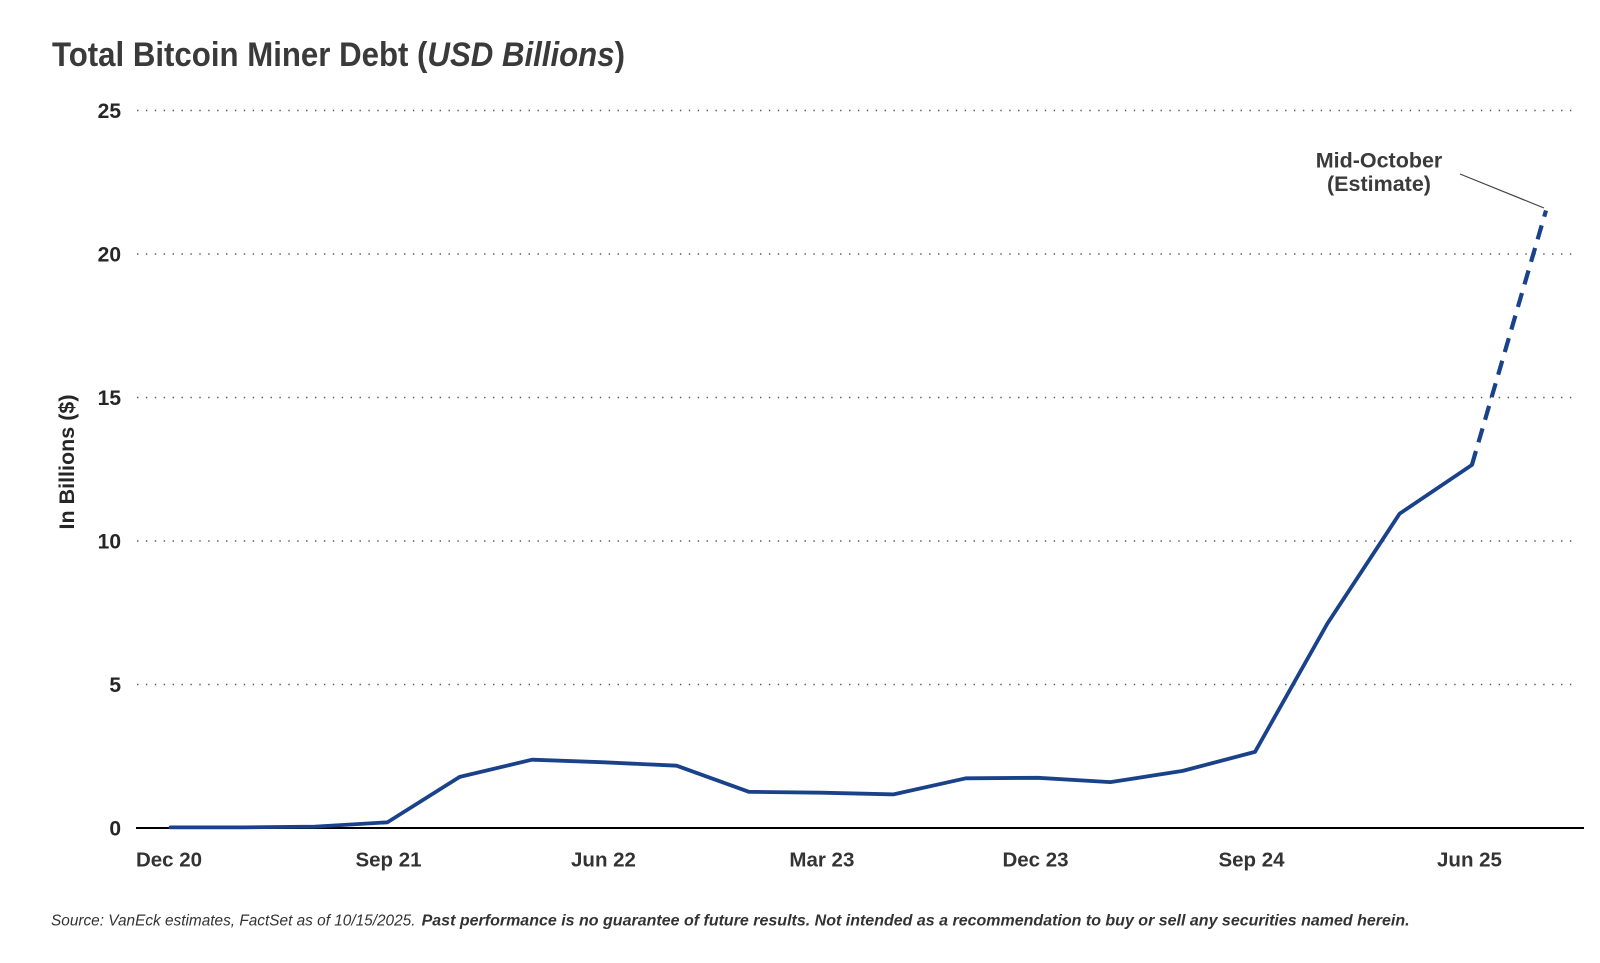  I want to click on svg-text: 10, so click(109, 542).